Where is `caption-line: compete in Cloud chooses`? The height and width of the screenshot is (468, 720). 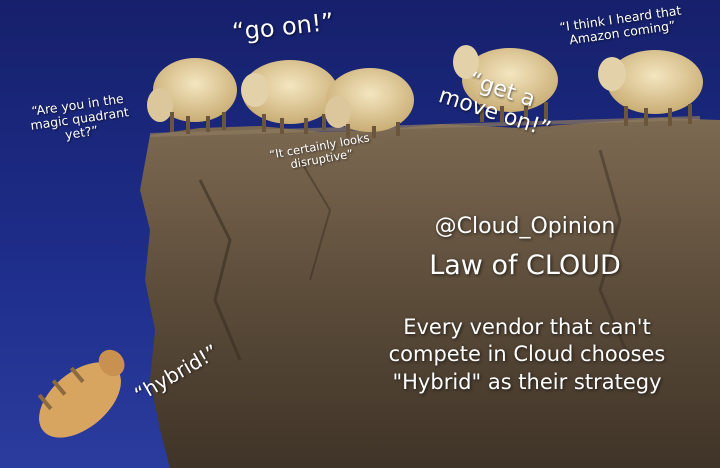
caption-line: compete in Cloud chooses is located at coordinates (527, 354).